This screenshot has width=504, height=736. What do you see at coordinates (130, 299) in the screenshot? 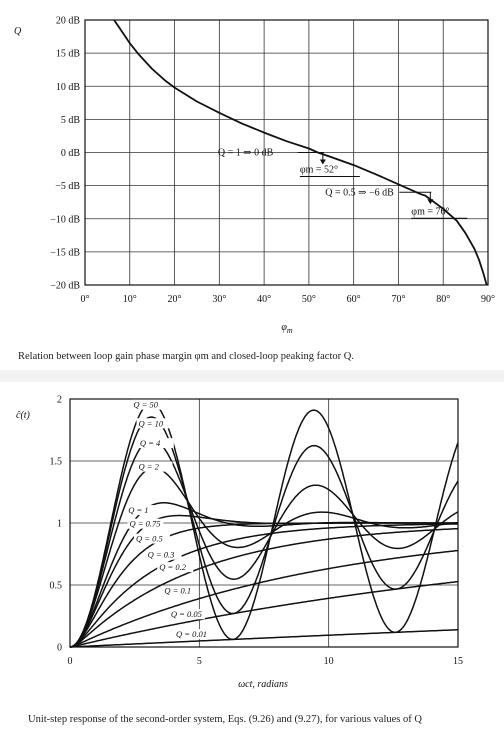
I see `x-tick-label: 10°` at bounding box center [130, 299].